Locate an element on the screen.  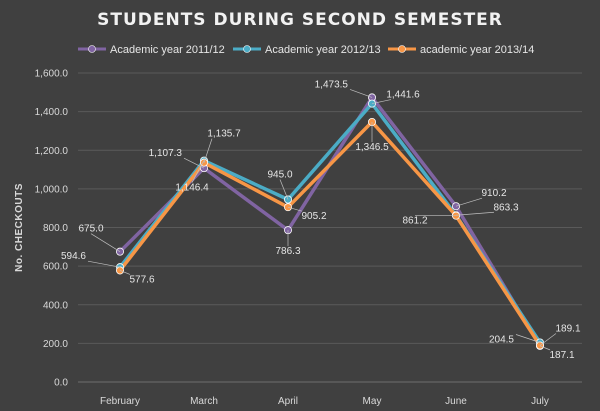
x-tick-label: March is located at coordinates (204, 401).